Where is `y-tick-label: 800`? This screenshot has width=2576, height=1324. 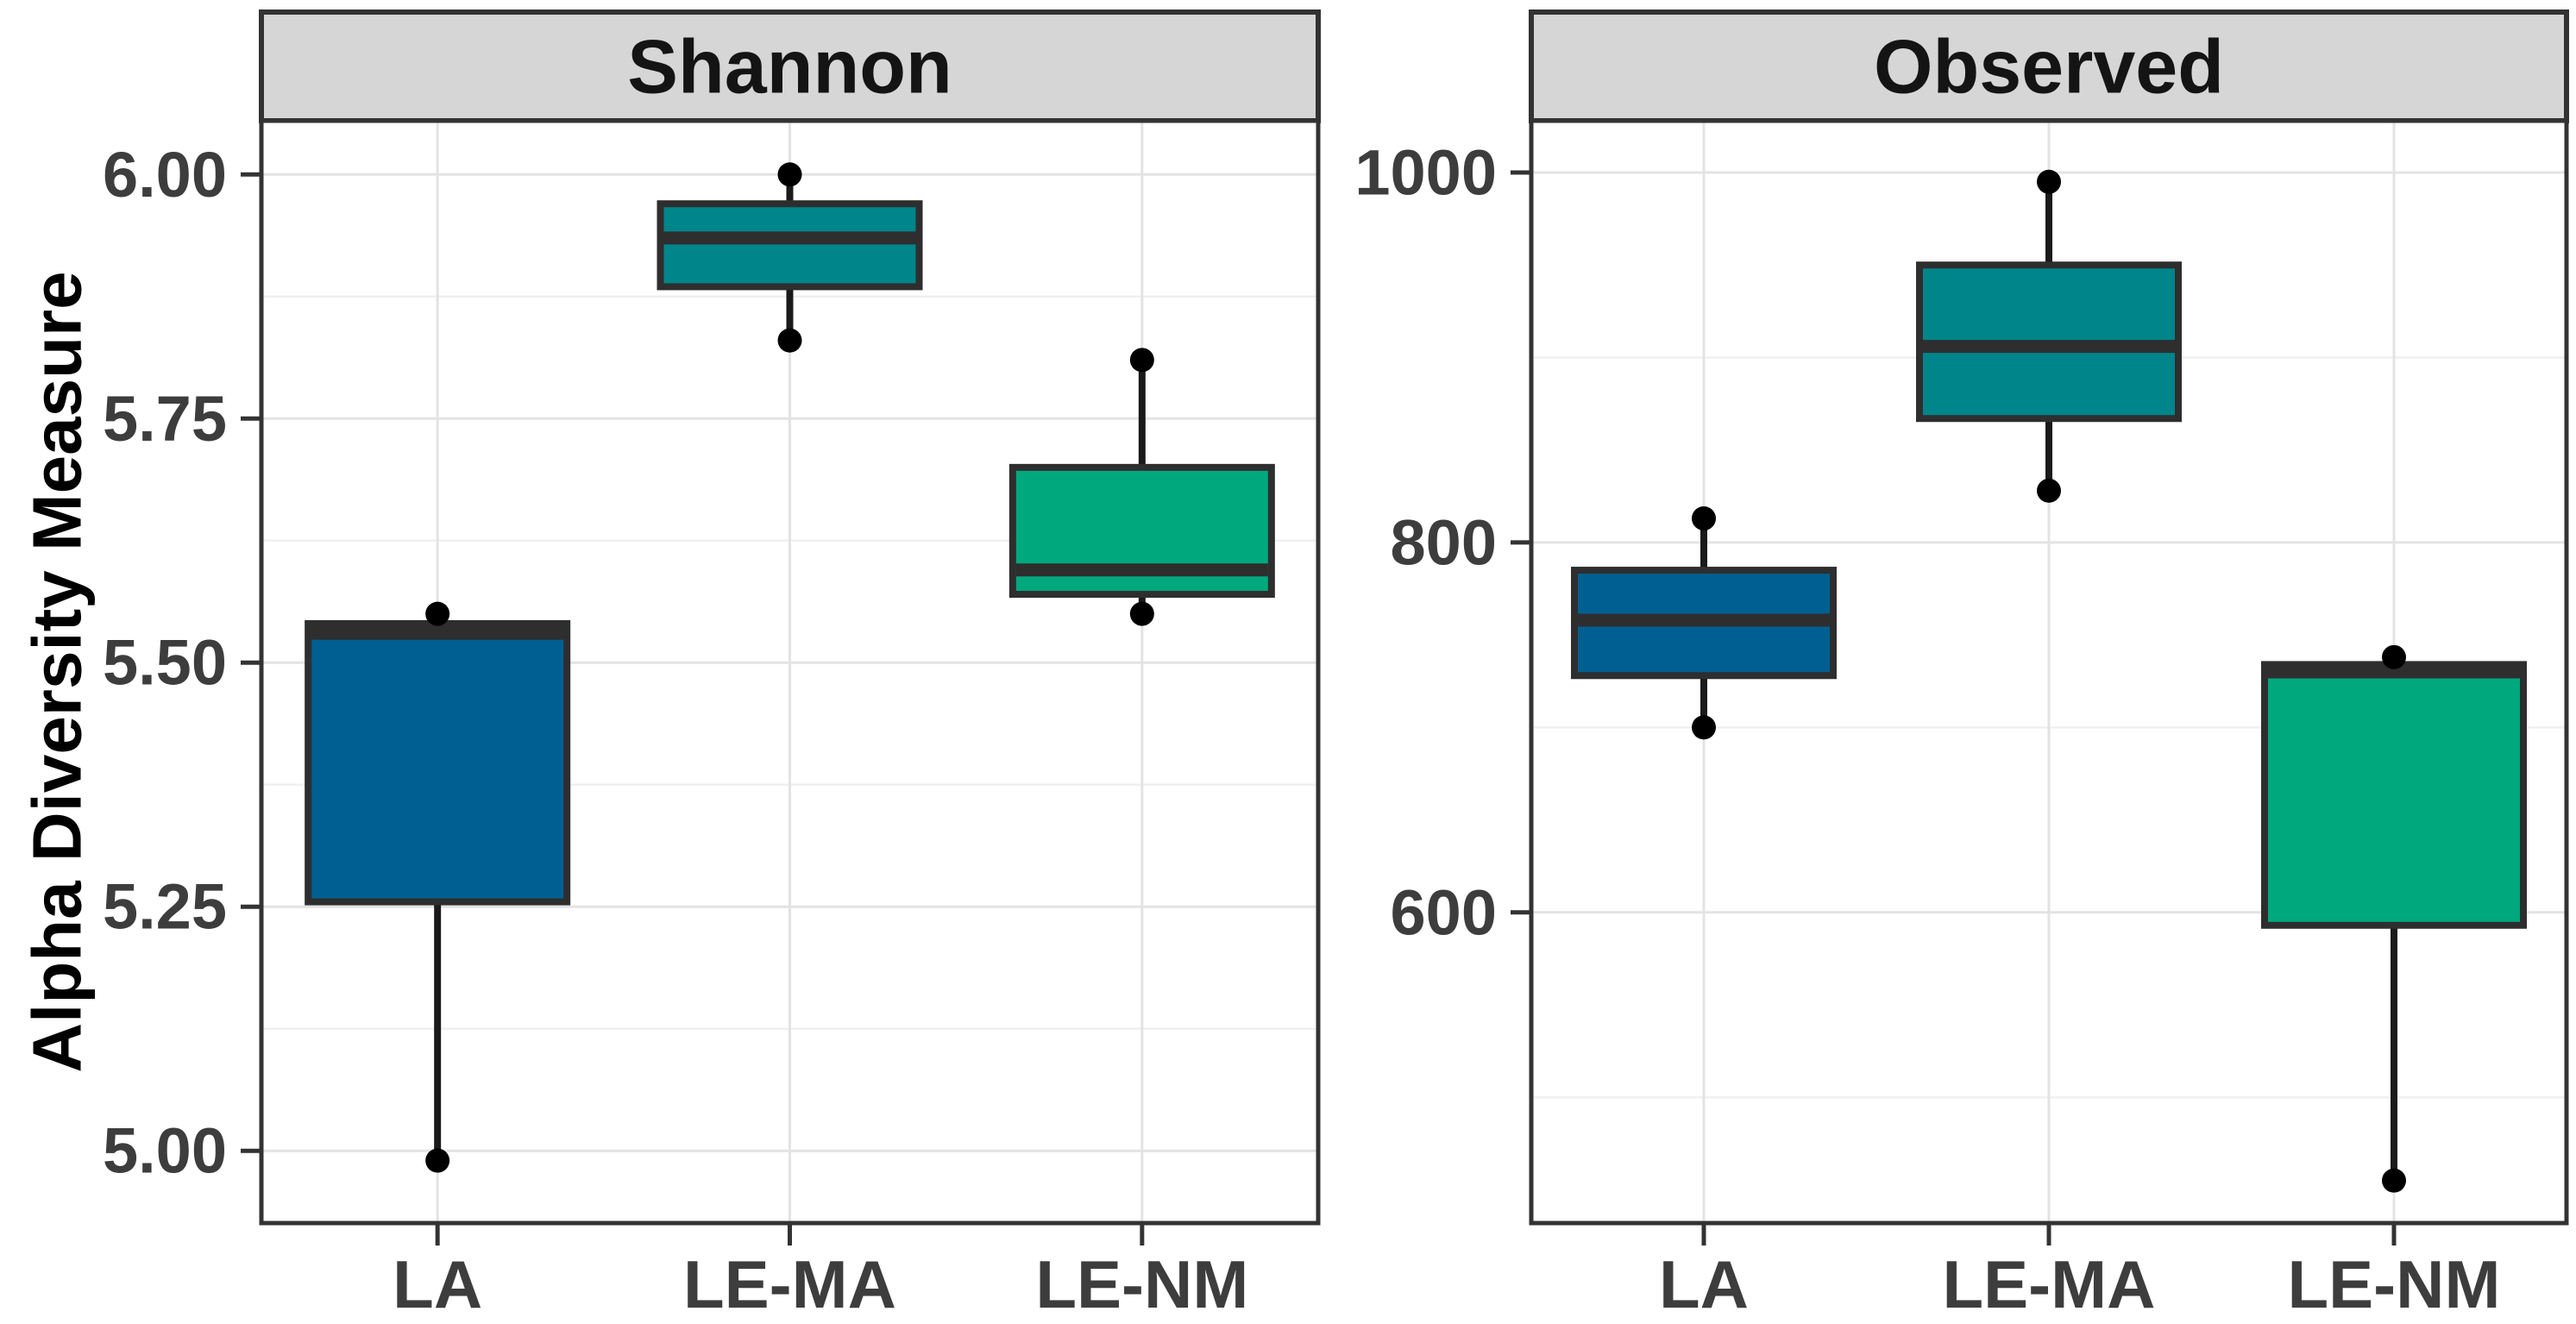
y-tick-label: 800 is located at coordinates (1444, 542).